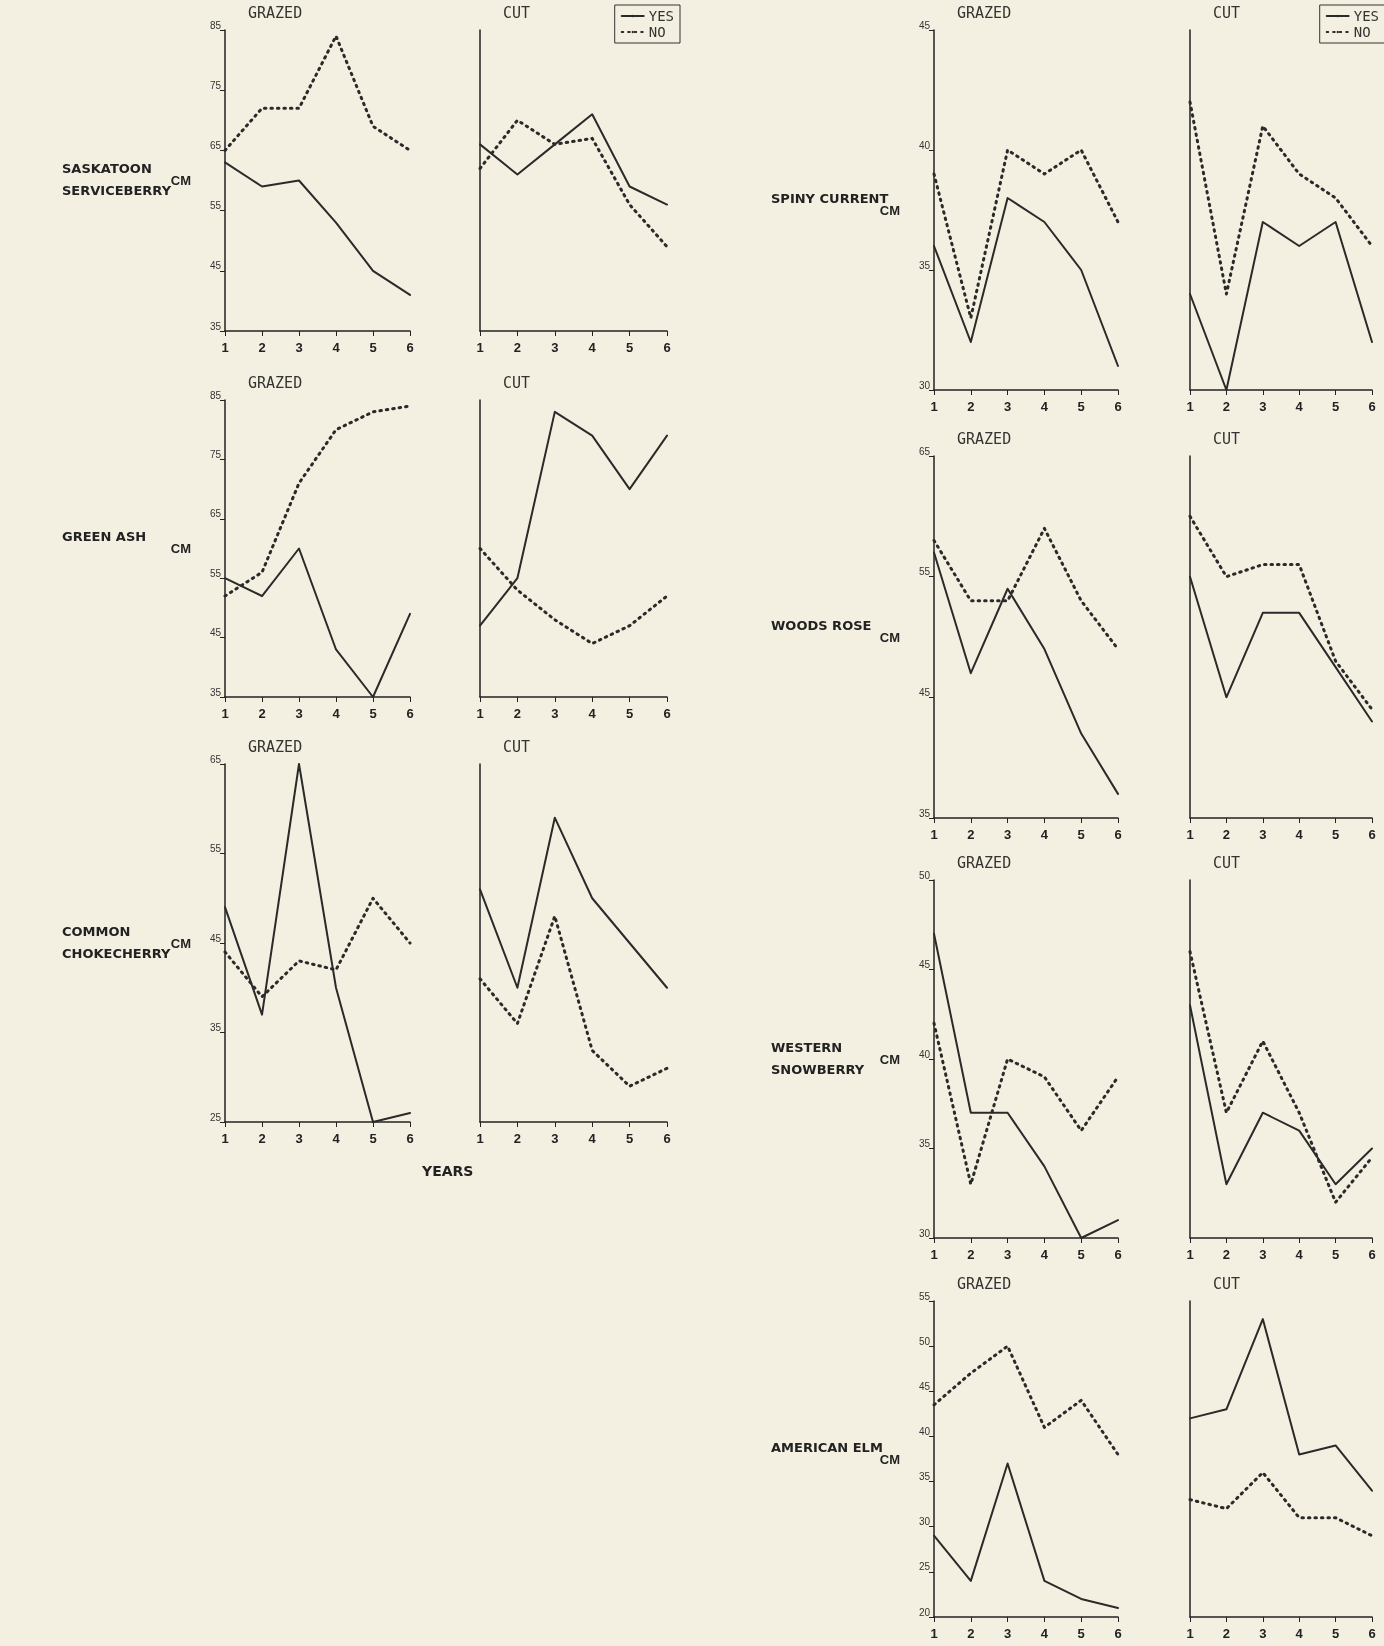 Image resolution: width=1384 pixels, height=1646 pixels. Describe the element at coordinates (924, 1612) in the screenshot. I see `y-tick-label: 20` at that location.